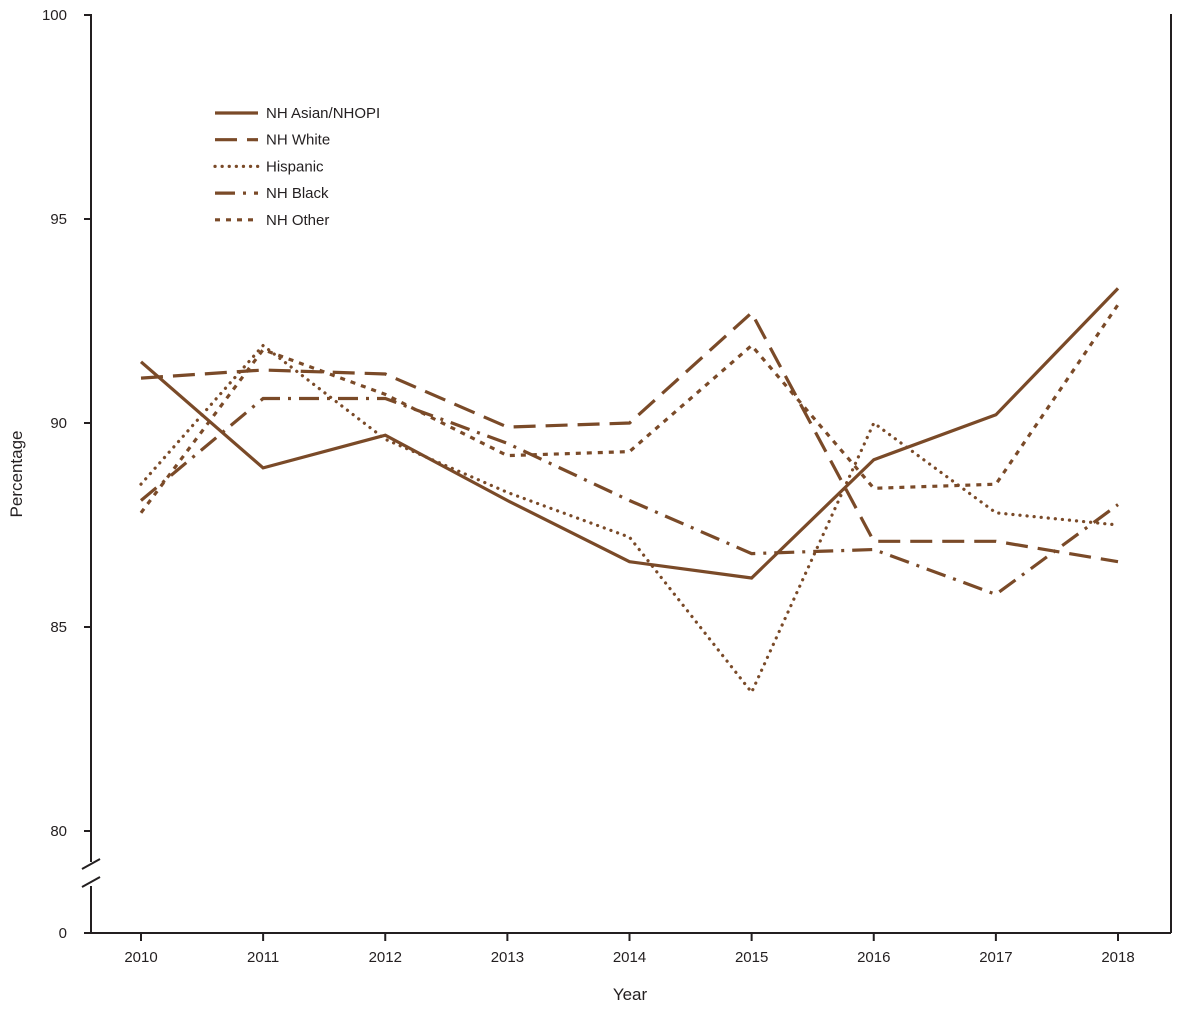 The image size is (1185, 1010). Describe the element at coordinates (58, 831) in the screenshot. I see `y-tick-label: 80` at that location.